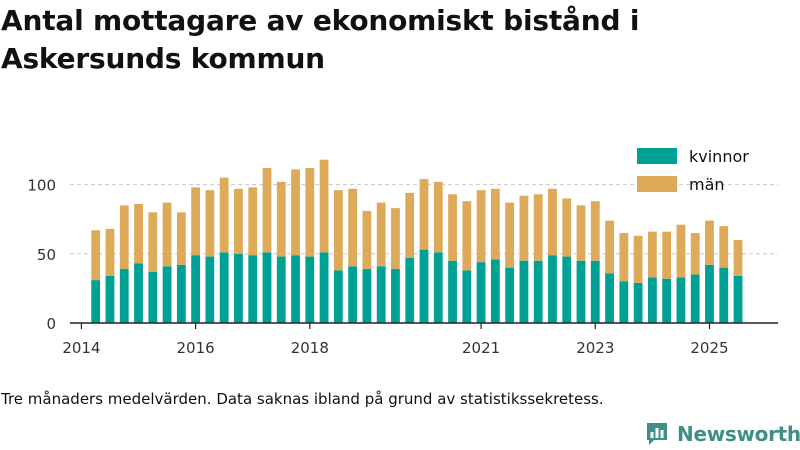 This screenshot has height=450, width=800. What do you see at coordinates (110, 252) in the screenshot?
I see `bar-män-1` at bounding box center [110, 252].